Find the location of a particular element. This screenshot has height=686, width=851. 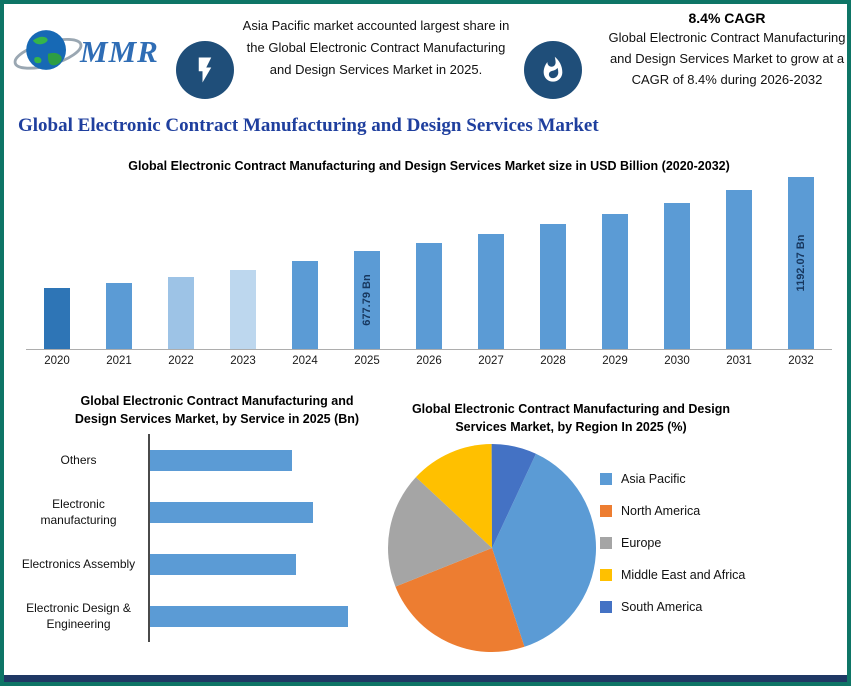

cagr-heading: 8.4% CAGR is located at coordinates (727, 18).